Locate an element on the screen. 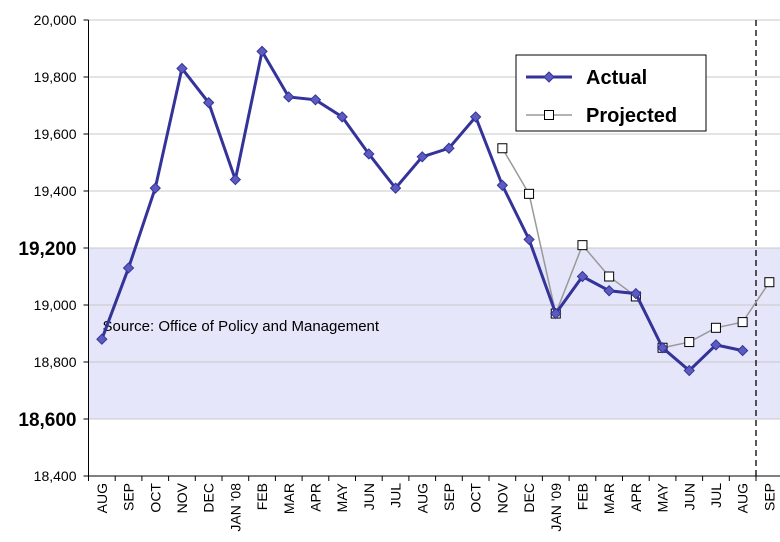 The height and width of the screenshot is (542, 780). y-tick-label: 18,400 is located at coordinates (55, 476).